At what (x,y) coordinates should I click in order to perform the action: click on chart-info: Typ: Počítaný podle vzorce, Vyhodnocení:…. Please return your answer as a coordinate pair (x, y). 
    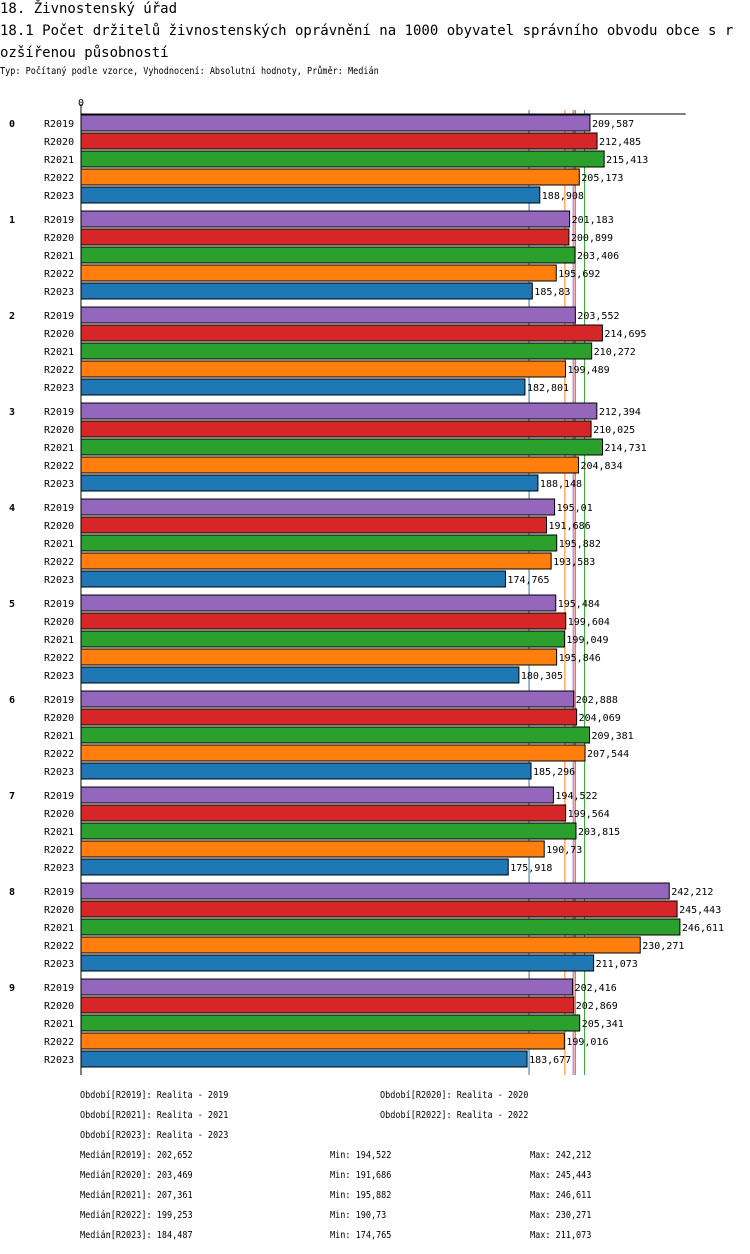
    Looking at the image, I should click on (189, 71).